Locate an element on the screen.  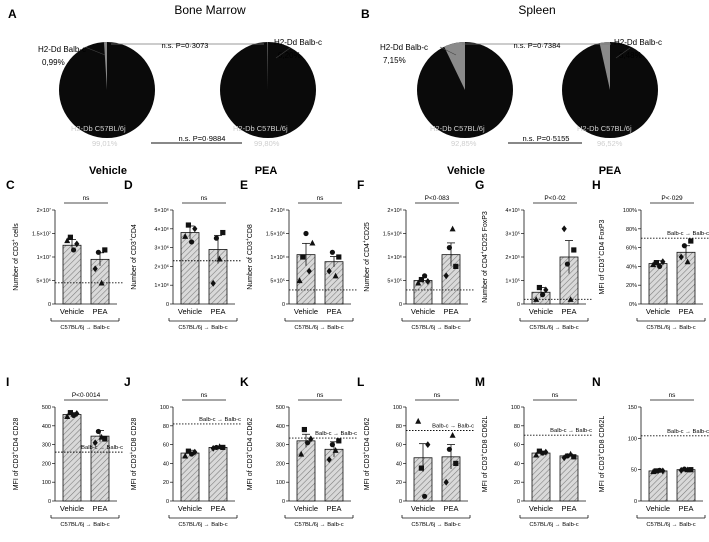
comparison-pvalue: n.s. P=0·9884 is located at coordinates (202, 138).